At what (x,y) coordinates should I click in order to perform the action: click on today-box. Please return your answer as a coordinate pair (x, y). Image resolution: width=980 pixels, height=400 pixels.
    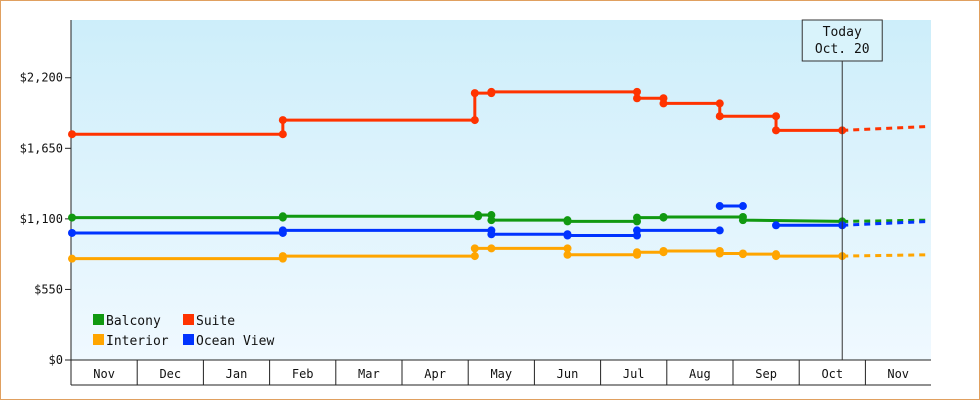
    Looking at the image, I should click on (842, 40).